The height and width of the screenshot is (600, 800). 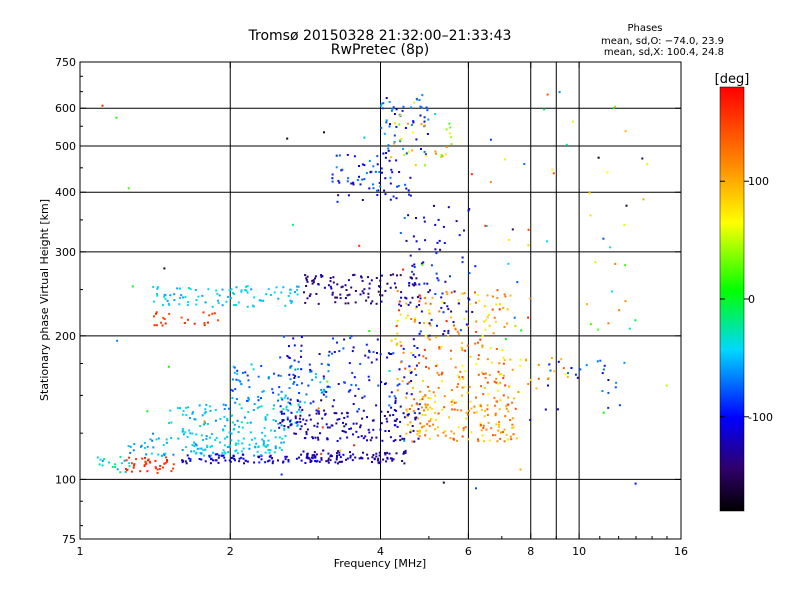 What do you see at coordinates (760, 417) in the screenshot?
I see `colorbar-tick-label: -100` at bounding box center [760, 417].